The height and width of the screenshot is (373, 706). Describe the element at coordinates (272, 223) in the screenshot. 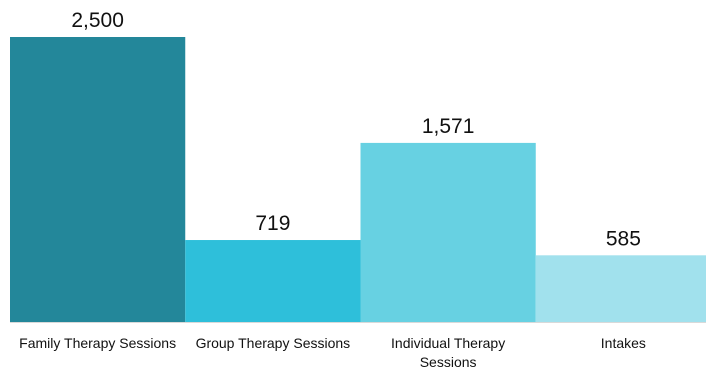

I see `data-label-2: 719` at that location.